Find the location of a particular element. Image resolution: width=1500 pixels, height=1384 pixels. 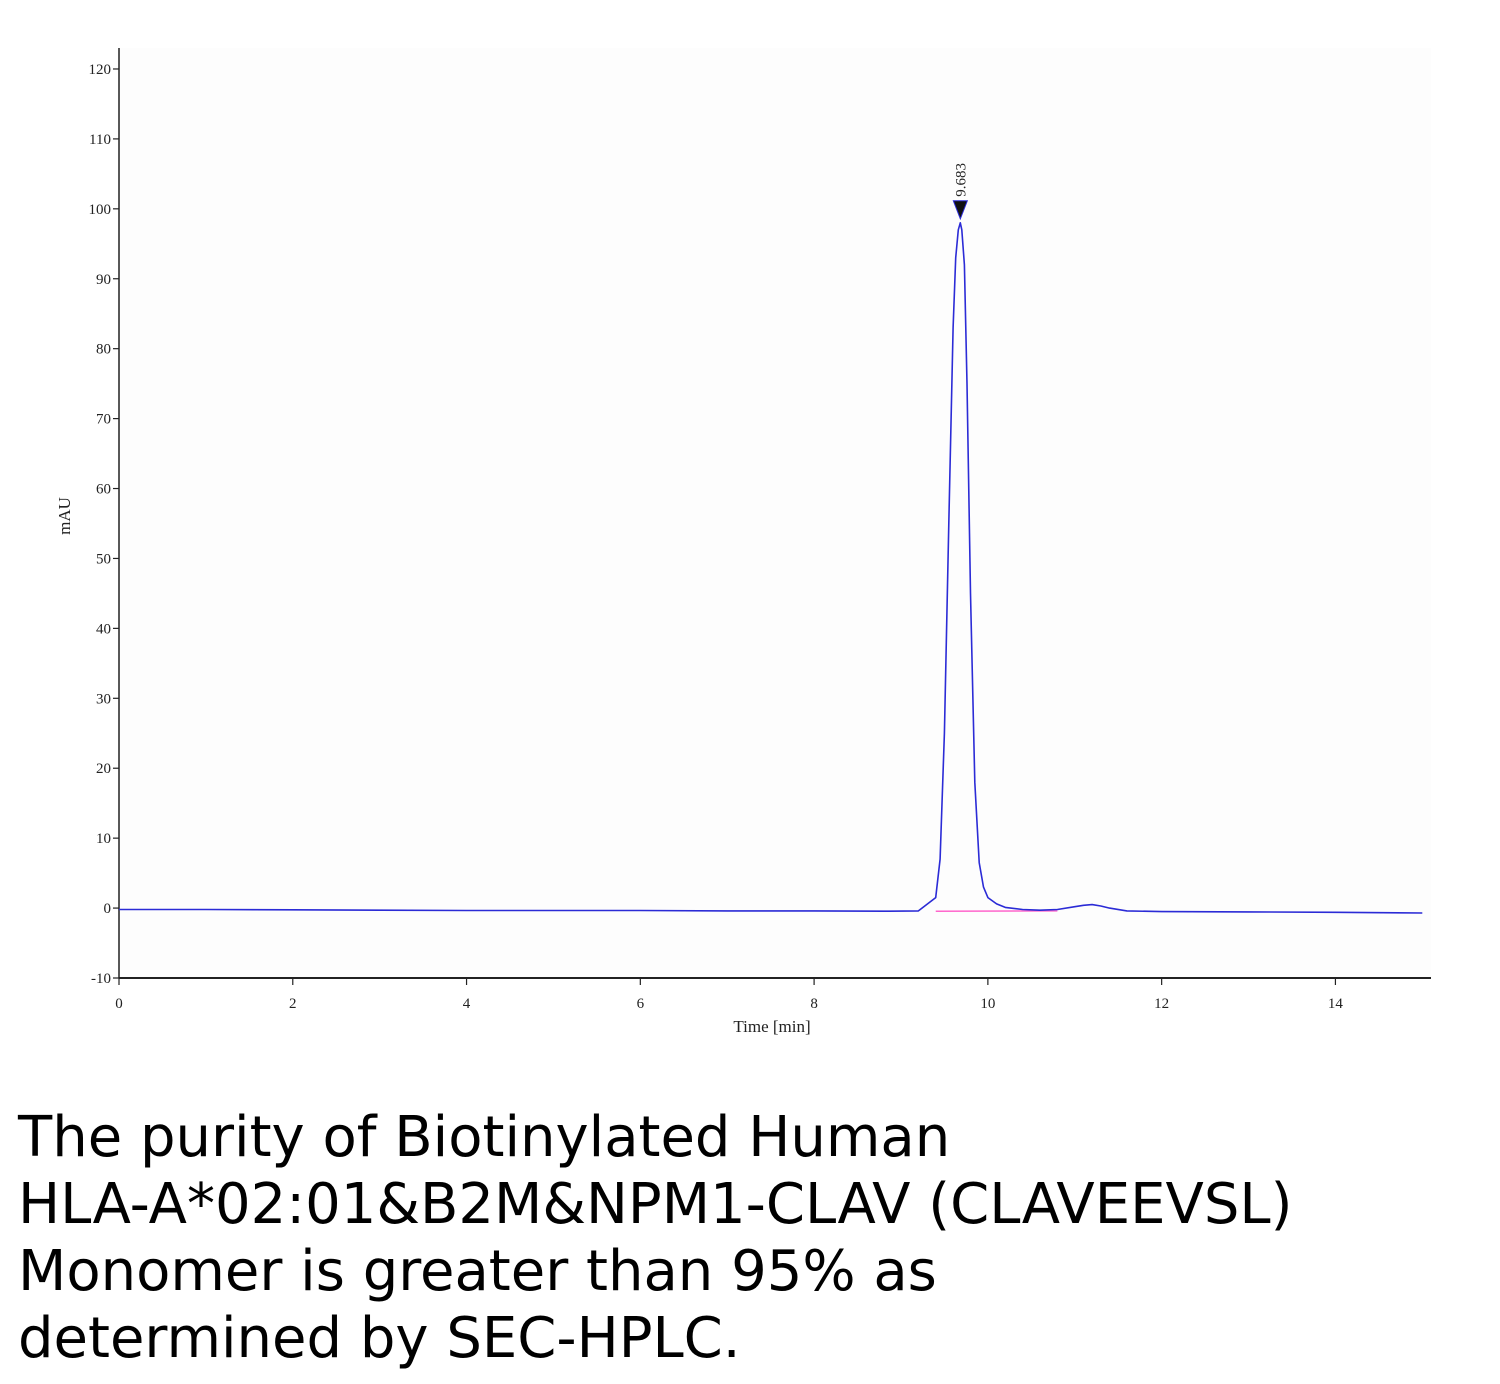

x-tick-label: 14 is located at coordinates (1336, 1004).